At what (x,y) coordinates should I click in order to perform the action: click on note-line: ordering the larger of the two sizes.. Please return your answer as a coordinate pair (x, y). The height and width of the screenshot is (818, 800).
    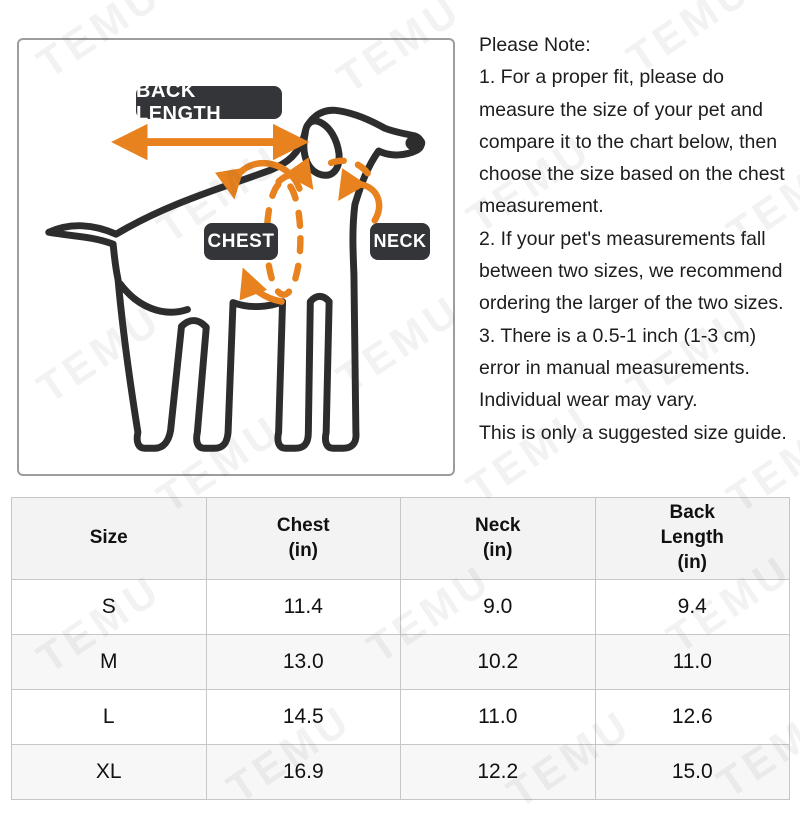
    Looking at the image, I should click on (631, 303).